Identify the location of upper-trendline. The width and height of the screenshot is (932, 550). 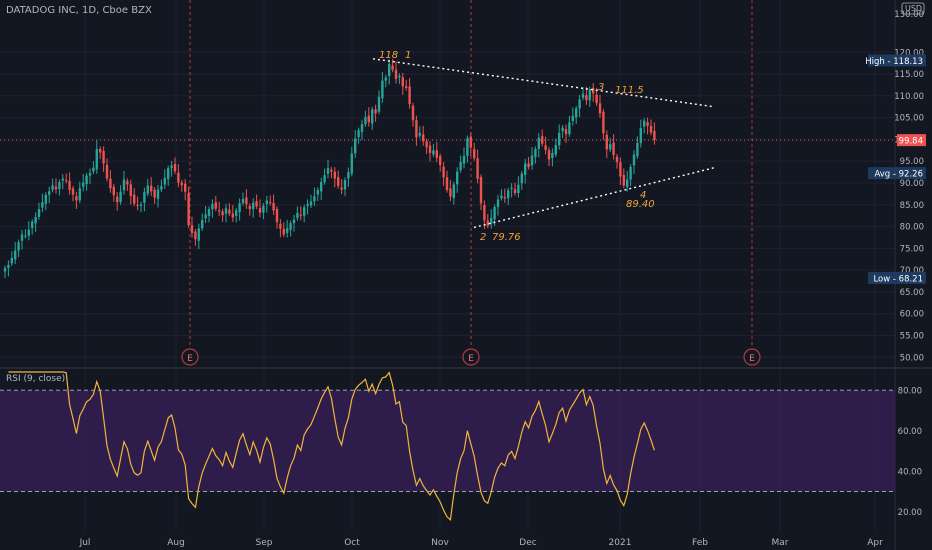
(543, 83).